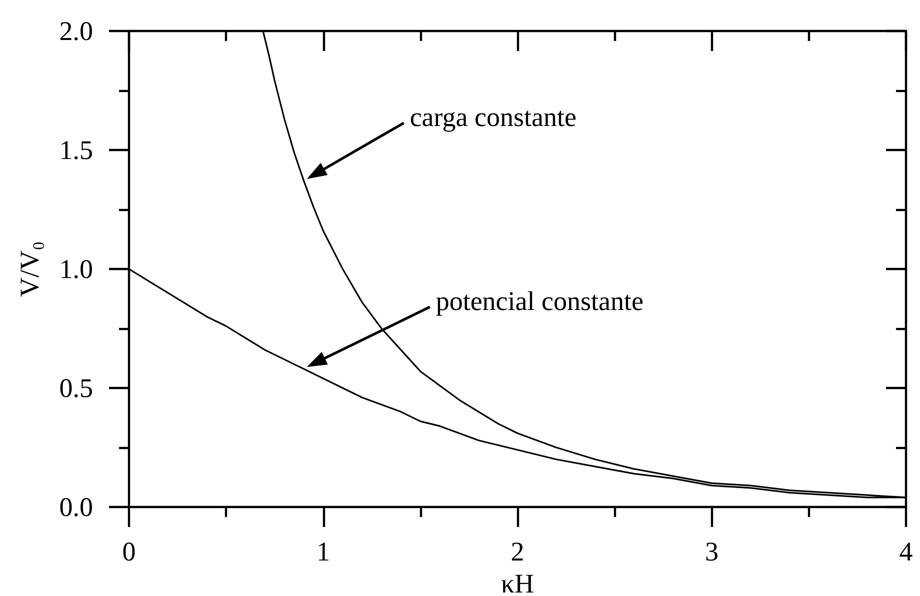 This screenshot has height=596, width=920. Describe the element at coordinates (906, 551) in the screenshot. I see `x-tick-label: 4` at that location.